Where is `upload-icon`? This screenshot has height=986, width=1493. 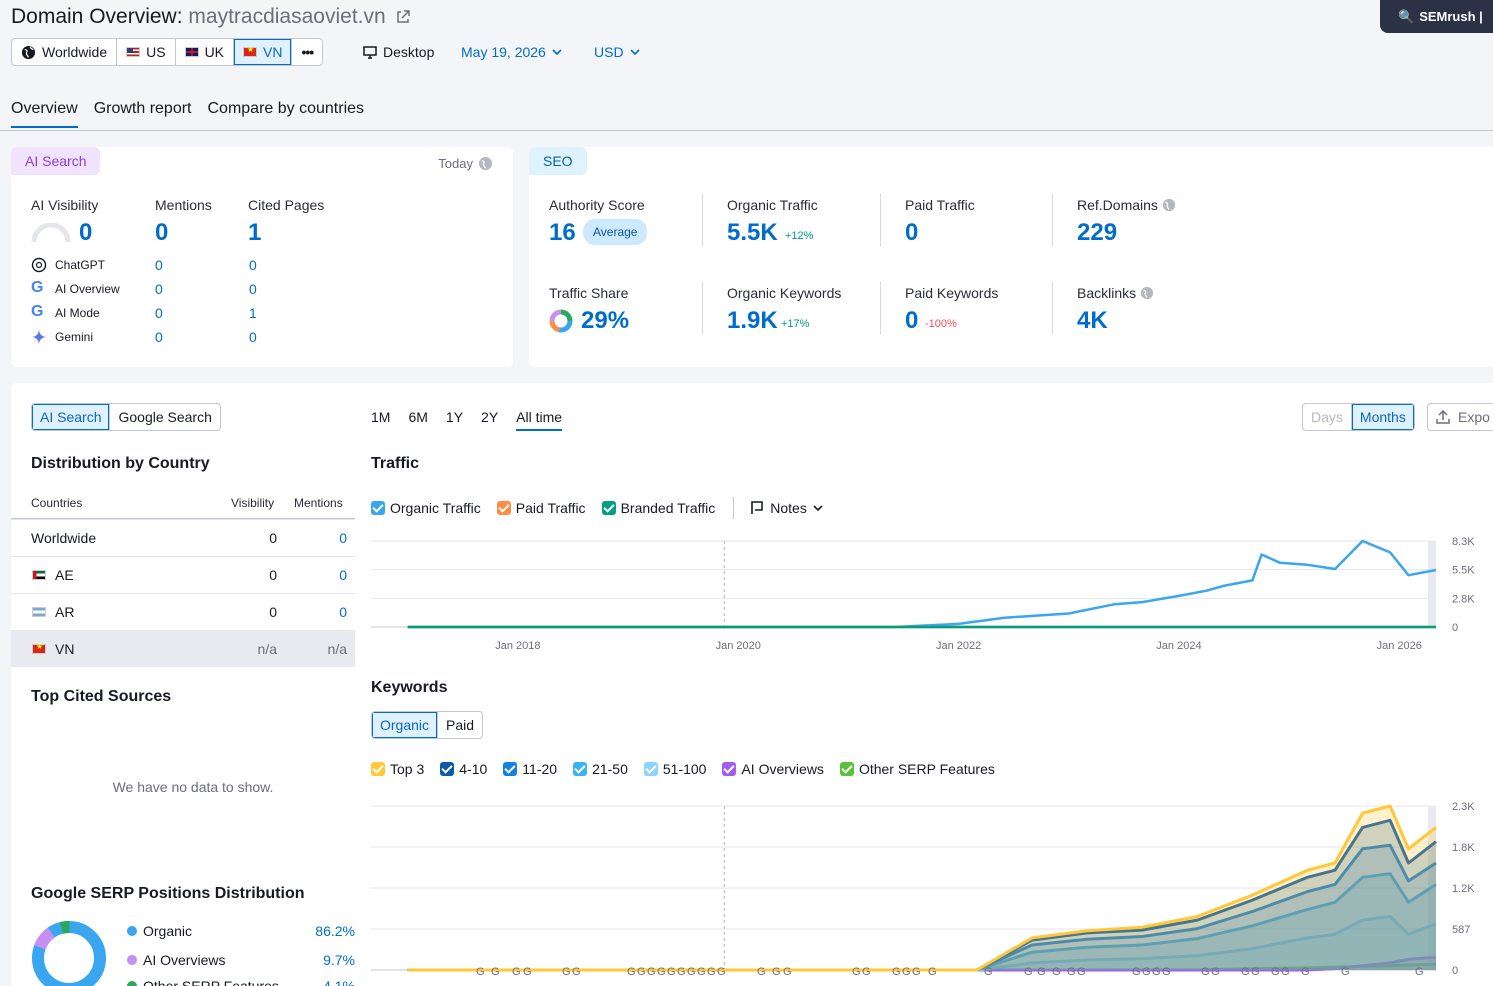
upload-icon is located at coordinates (1443, 417).